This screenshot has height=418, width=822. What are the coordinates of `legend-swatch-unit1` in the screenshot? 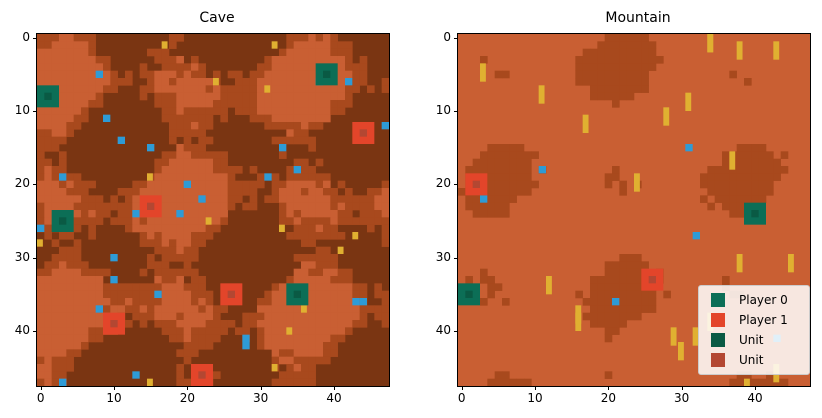 It's located at (718, 360).